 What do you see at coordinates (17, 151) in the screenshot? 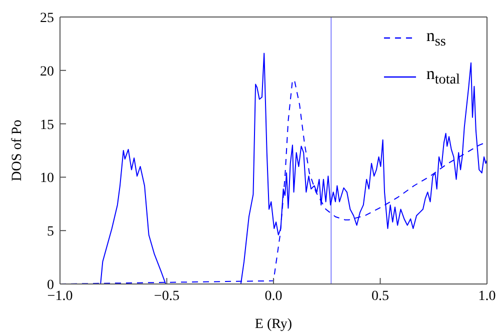
I see `y-axis-title: DOS of Po` at bounding box center [17, 151].